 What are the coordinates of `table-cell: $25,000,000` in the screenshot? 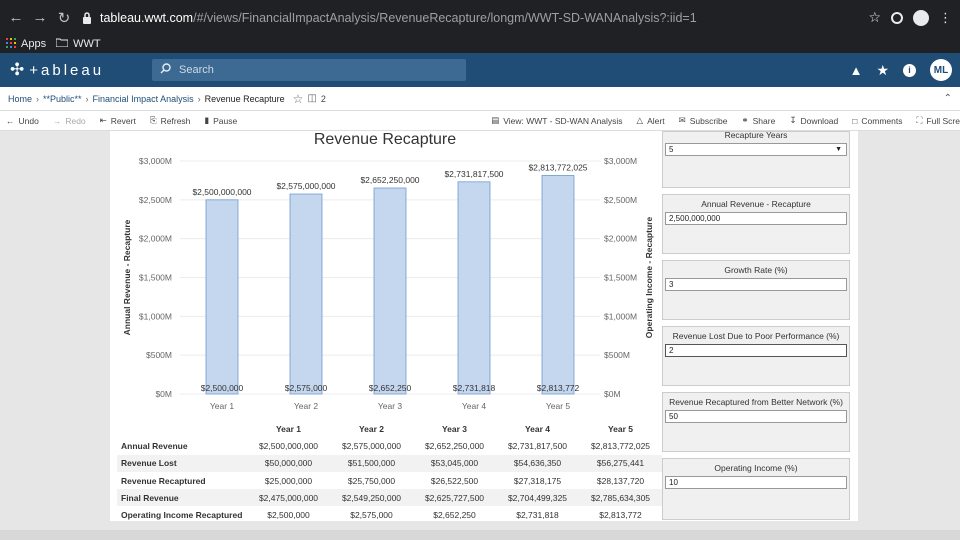 It's located at (288, 480).